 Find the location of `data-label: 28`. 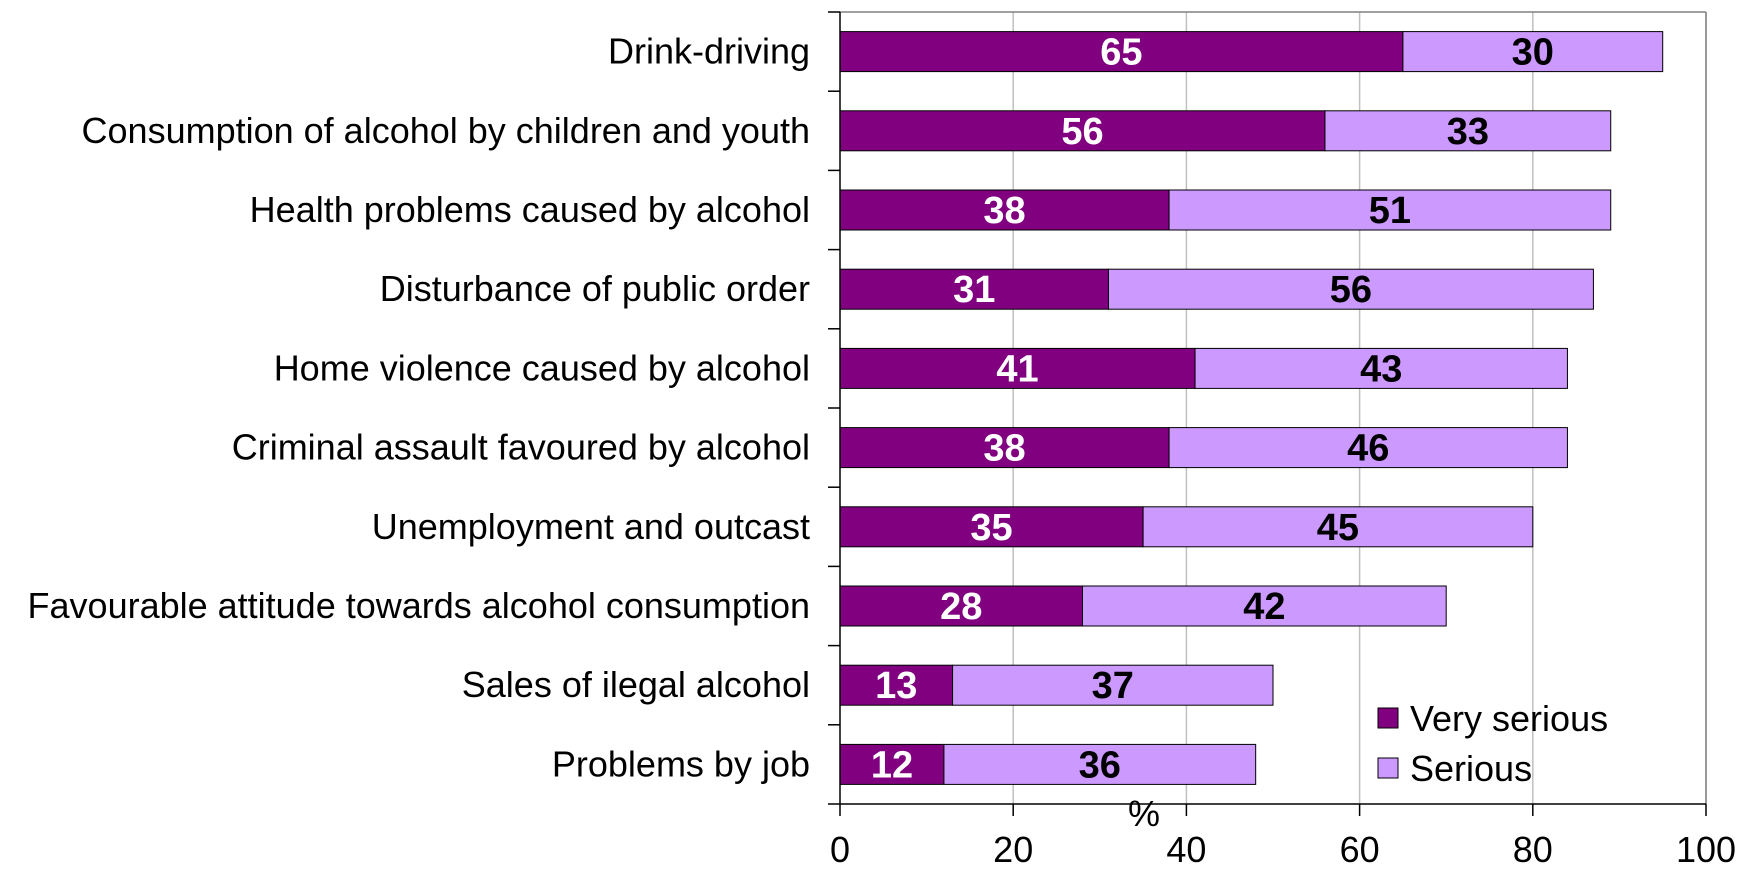

data-label: 28 is located at coordinates (961, 607).